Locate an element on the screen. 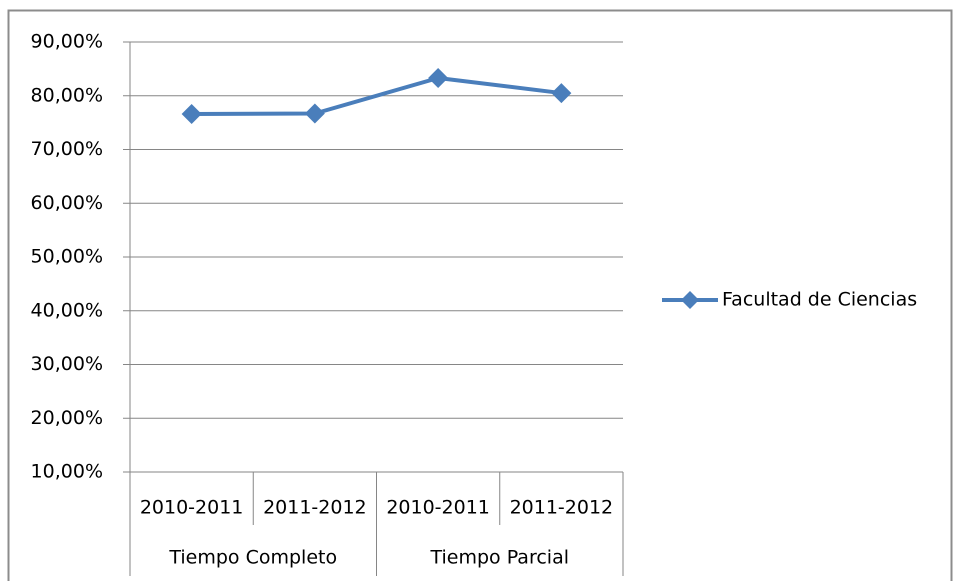 Image resolution: width=954 pixels, height=581 pixels. y-tick-label: 50,00% is located at coordinates (67, 257).